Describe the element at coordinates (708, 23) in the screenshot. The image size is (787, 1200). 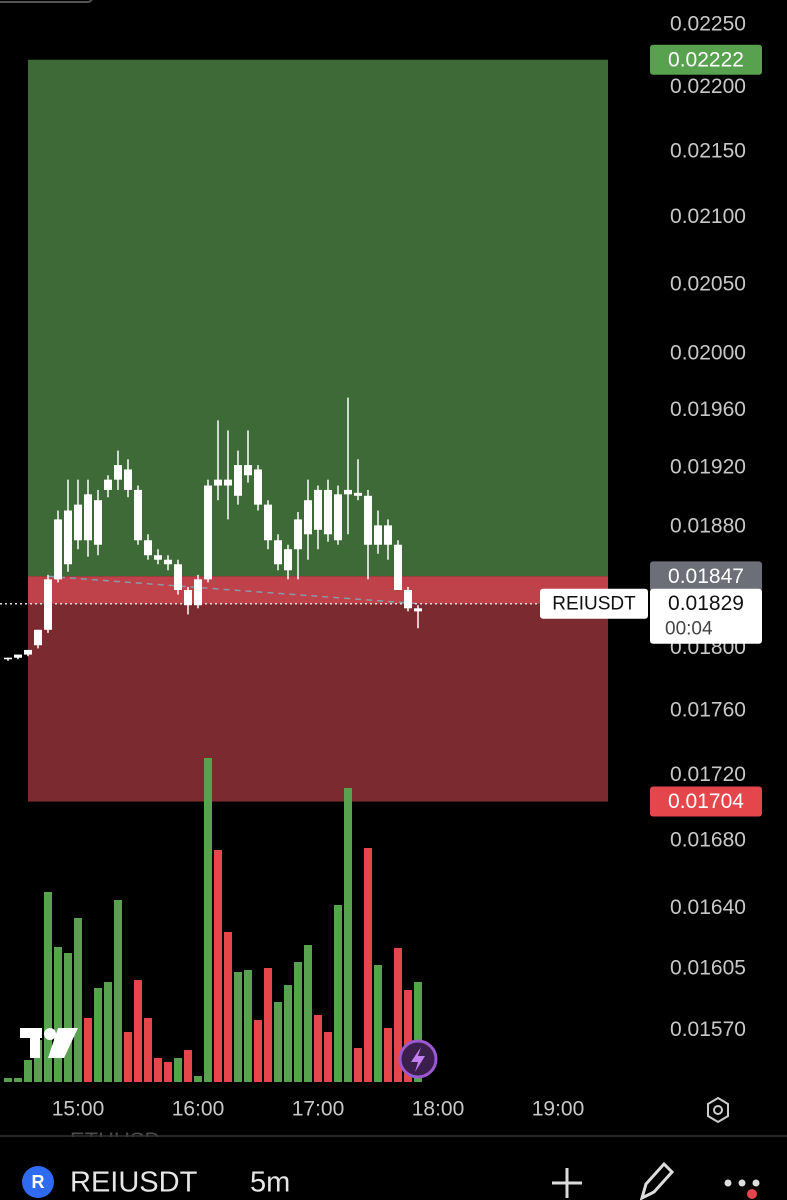
I see `y-tick-label: 0.02250` at that location.